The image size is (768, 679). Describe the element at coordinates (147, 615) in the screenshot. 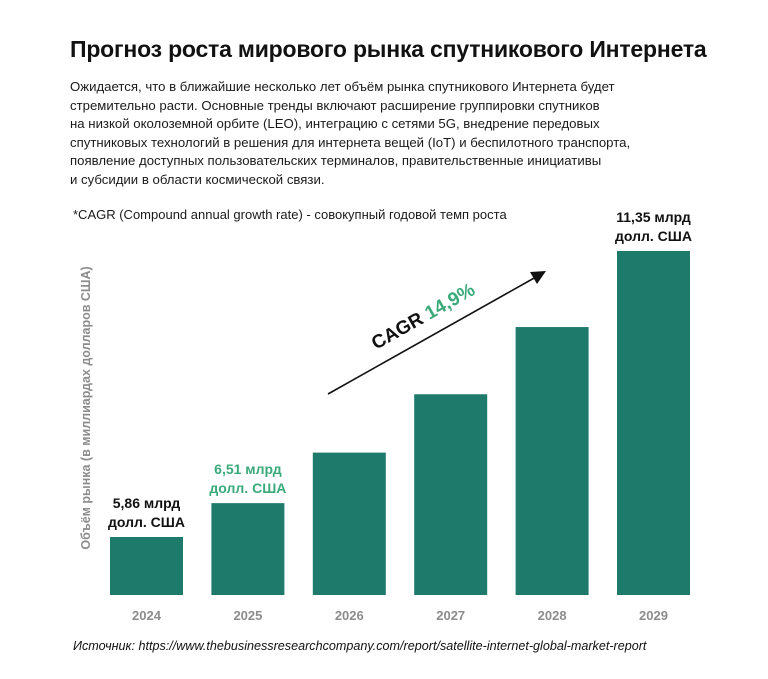

I see `x-tick-label: 2024` at that location.